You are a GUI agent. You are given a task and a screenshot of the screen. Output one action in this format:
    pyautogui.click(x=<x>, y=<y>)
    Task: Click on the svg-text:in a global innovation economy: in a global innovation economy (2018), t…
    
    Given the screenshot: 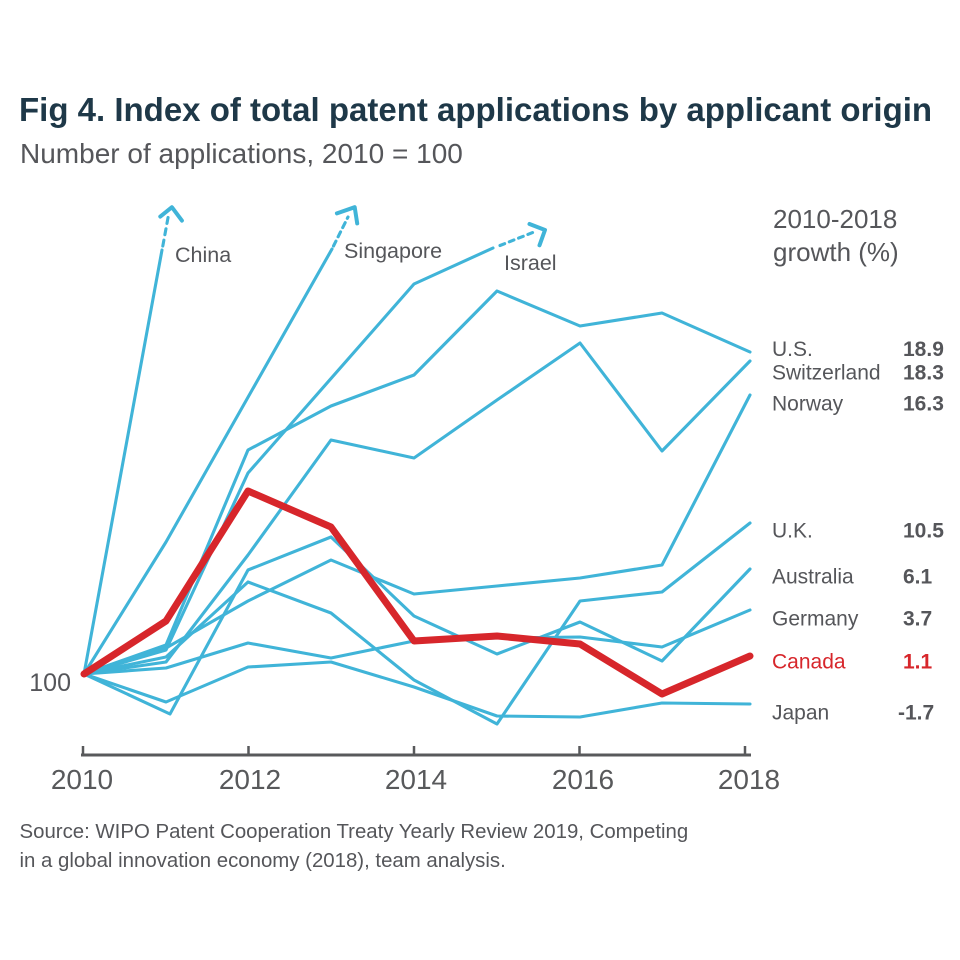 What is the action you would take?
    pyautogui.click(x=263, y=861)
    